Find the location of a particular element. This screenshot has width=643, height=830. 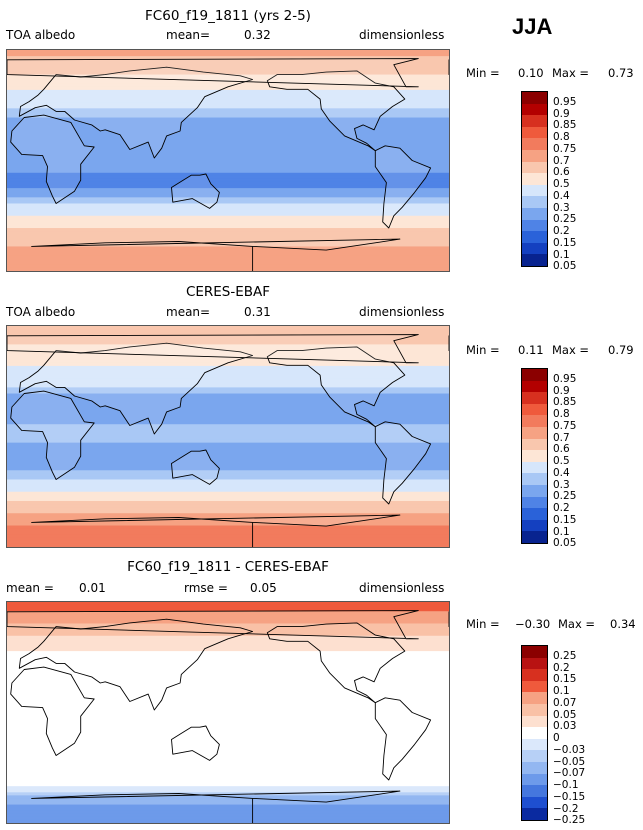

colorbar-tick-label: 0.15 is located at coordinates (565, 679).